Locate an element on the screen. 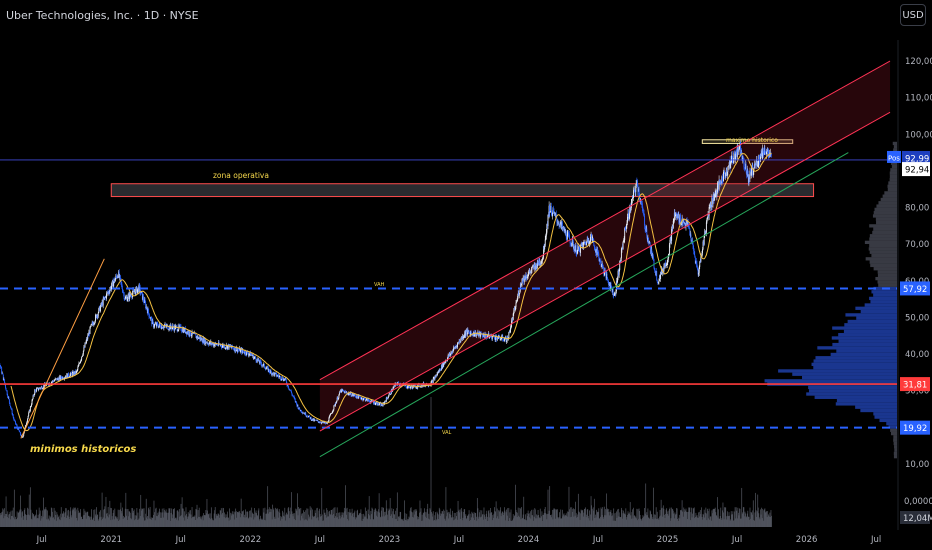  support-price-badge: 31,81 is located at coordinates (915, 386).